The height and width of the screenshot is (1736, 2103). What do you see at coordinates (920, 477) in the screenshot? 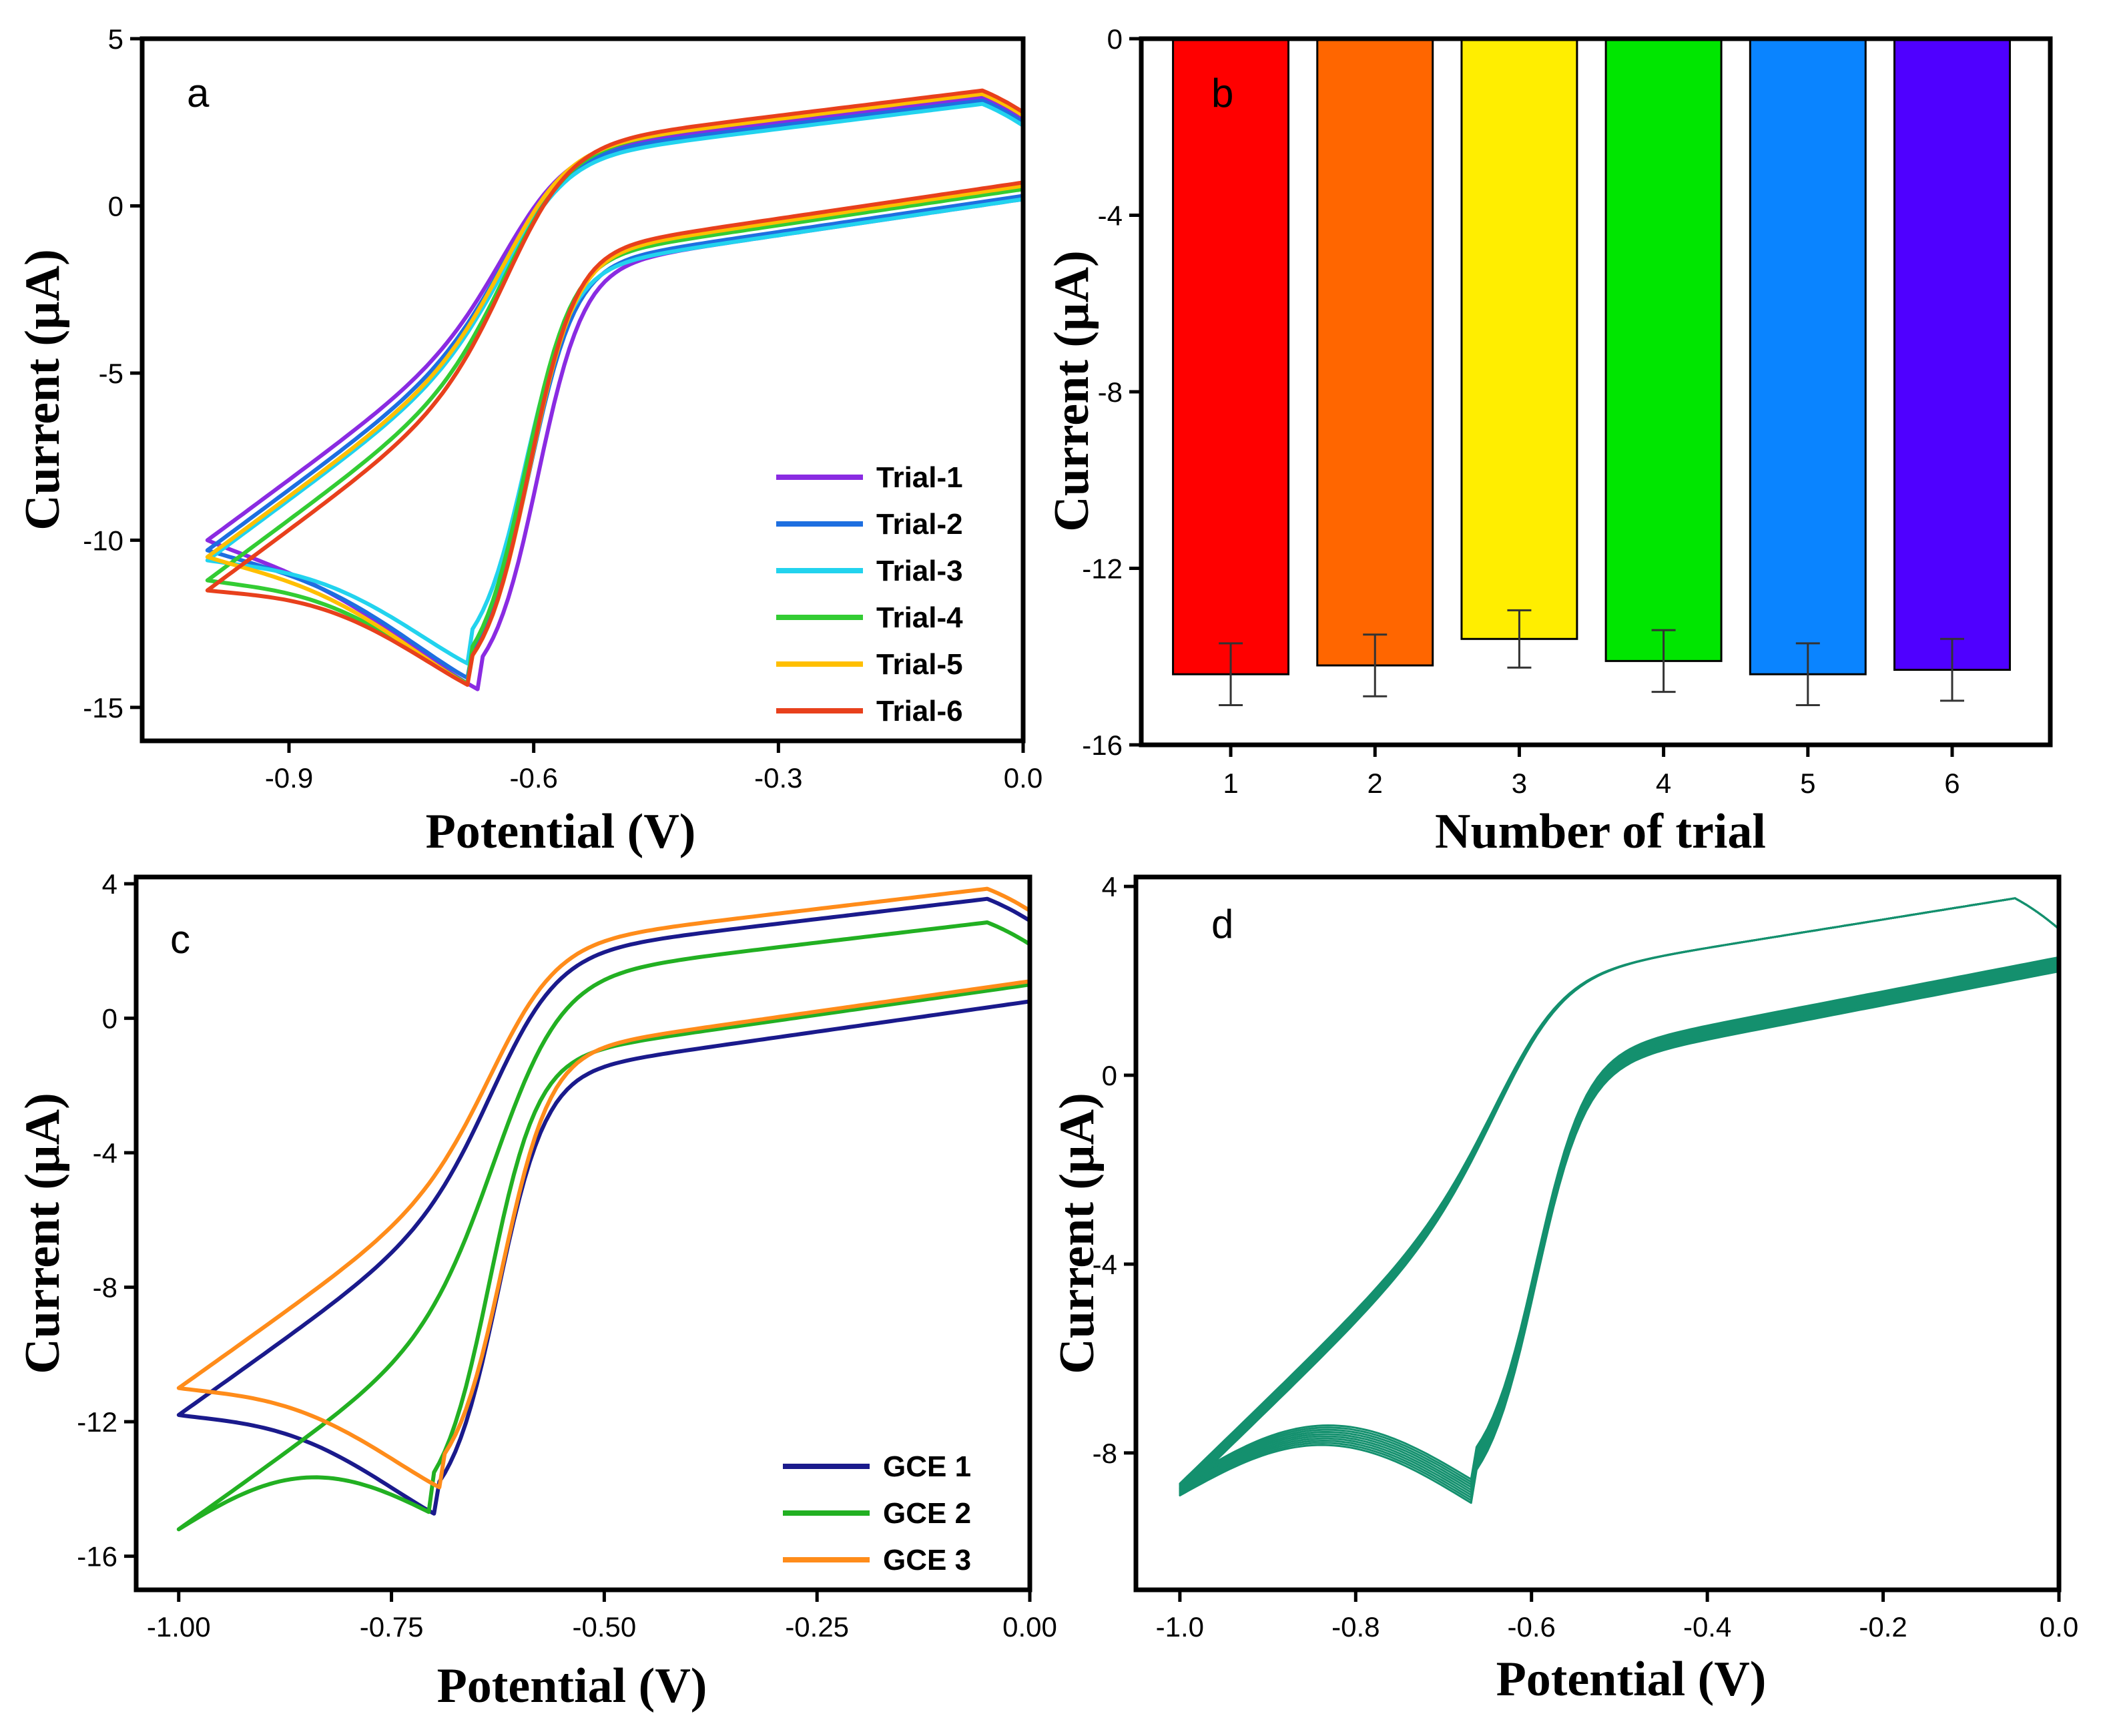
I see `legend-entry: Trial-1` at bounding box center [920, 477].